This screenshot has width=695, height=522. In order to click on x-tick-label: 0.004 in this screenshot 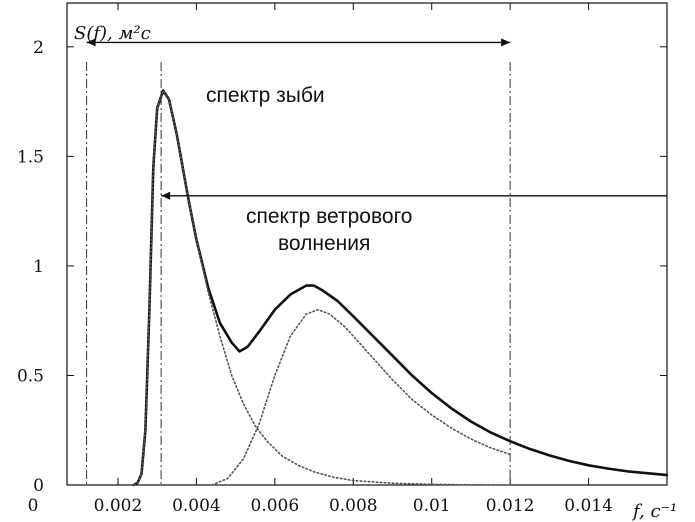, I will do `click(196, 506)`.